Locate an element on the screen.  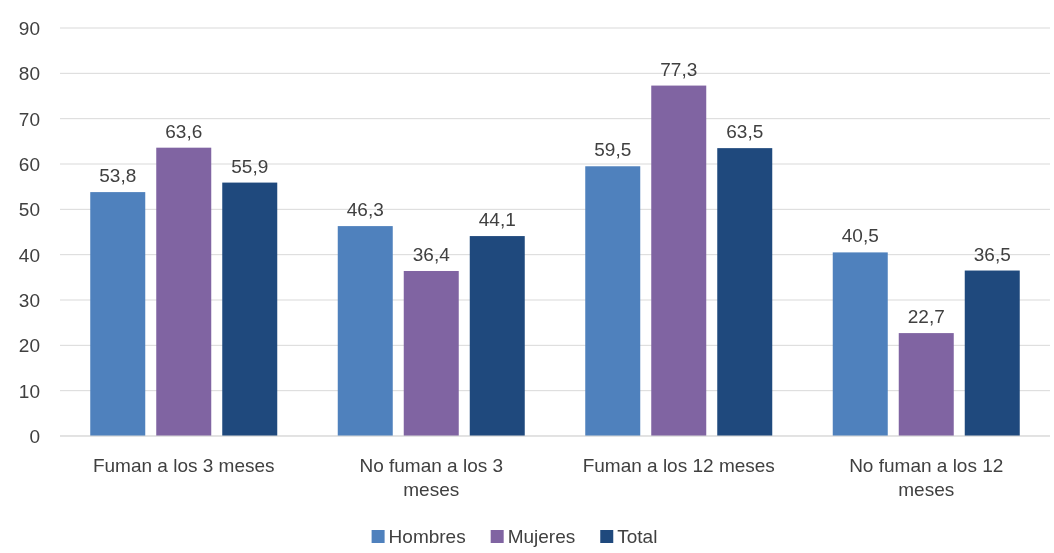
data-label: 63,6 is located at coordinates (184, 131).